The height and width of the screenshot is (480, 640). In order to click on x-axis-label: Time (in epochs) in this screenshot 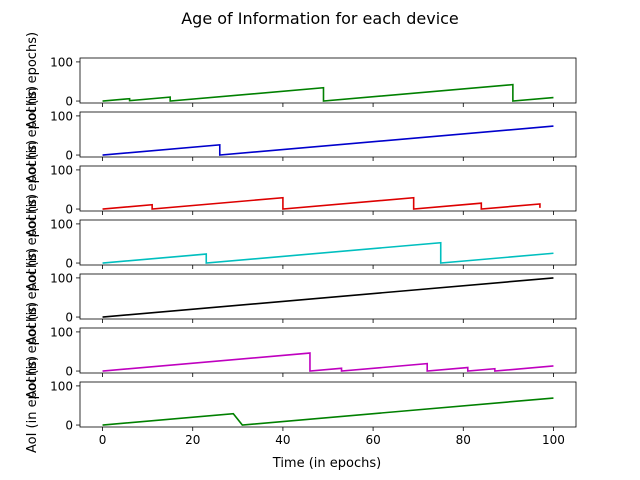, I will do `click(326, 463)`.